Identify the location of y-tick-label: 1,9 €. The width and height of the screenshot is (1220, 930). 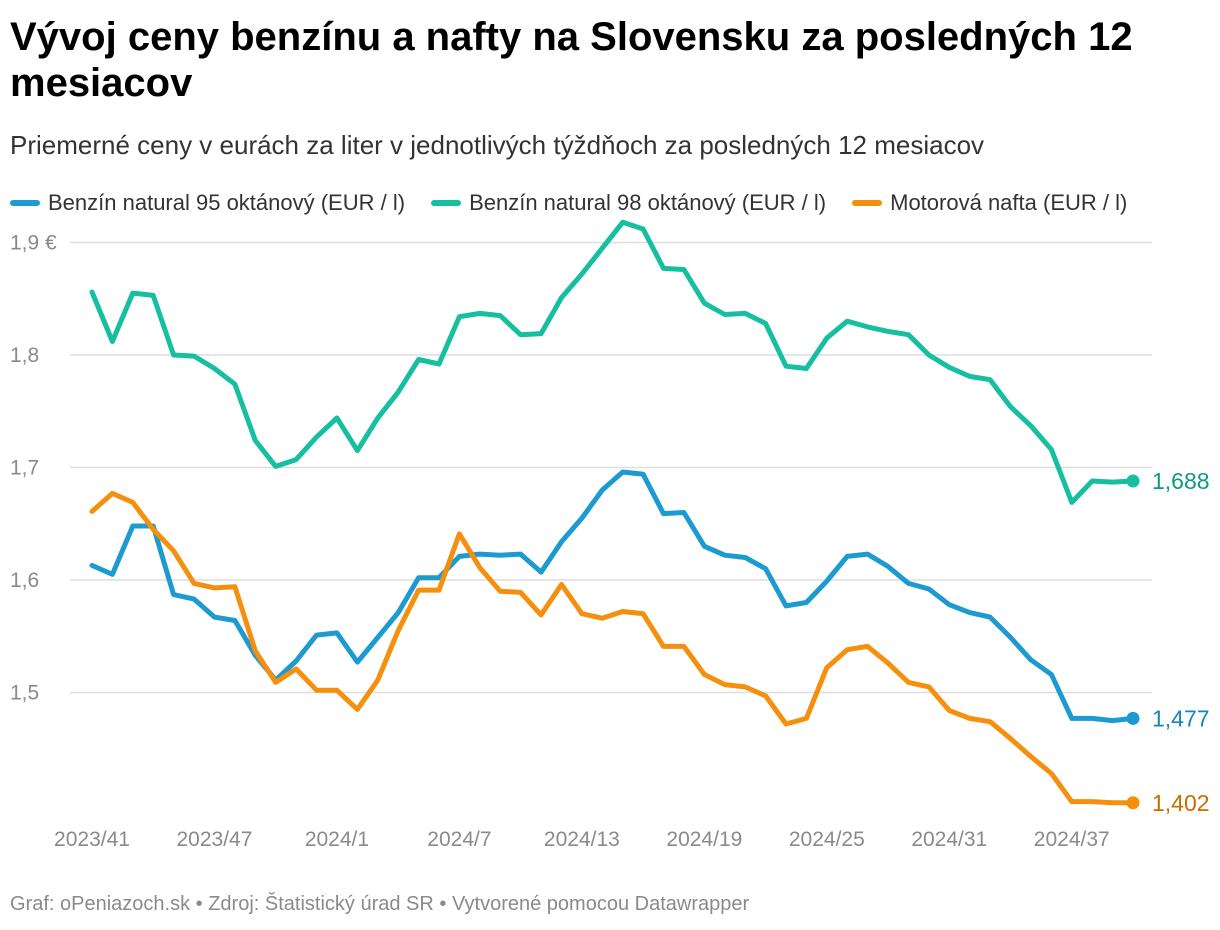
(33, 243).